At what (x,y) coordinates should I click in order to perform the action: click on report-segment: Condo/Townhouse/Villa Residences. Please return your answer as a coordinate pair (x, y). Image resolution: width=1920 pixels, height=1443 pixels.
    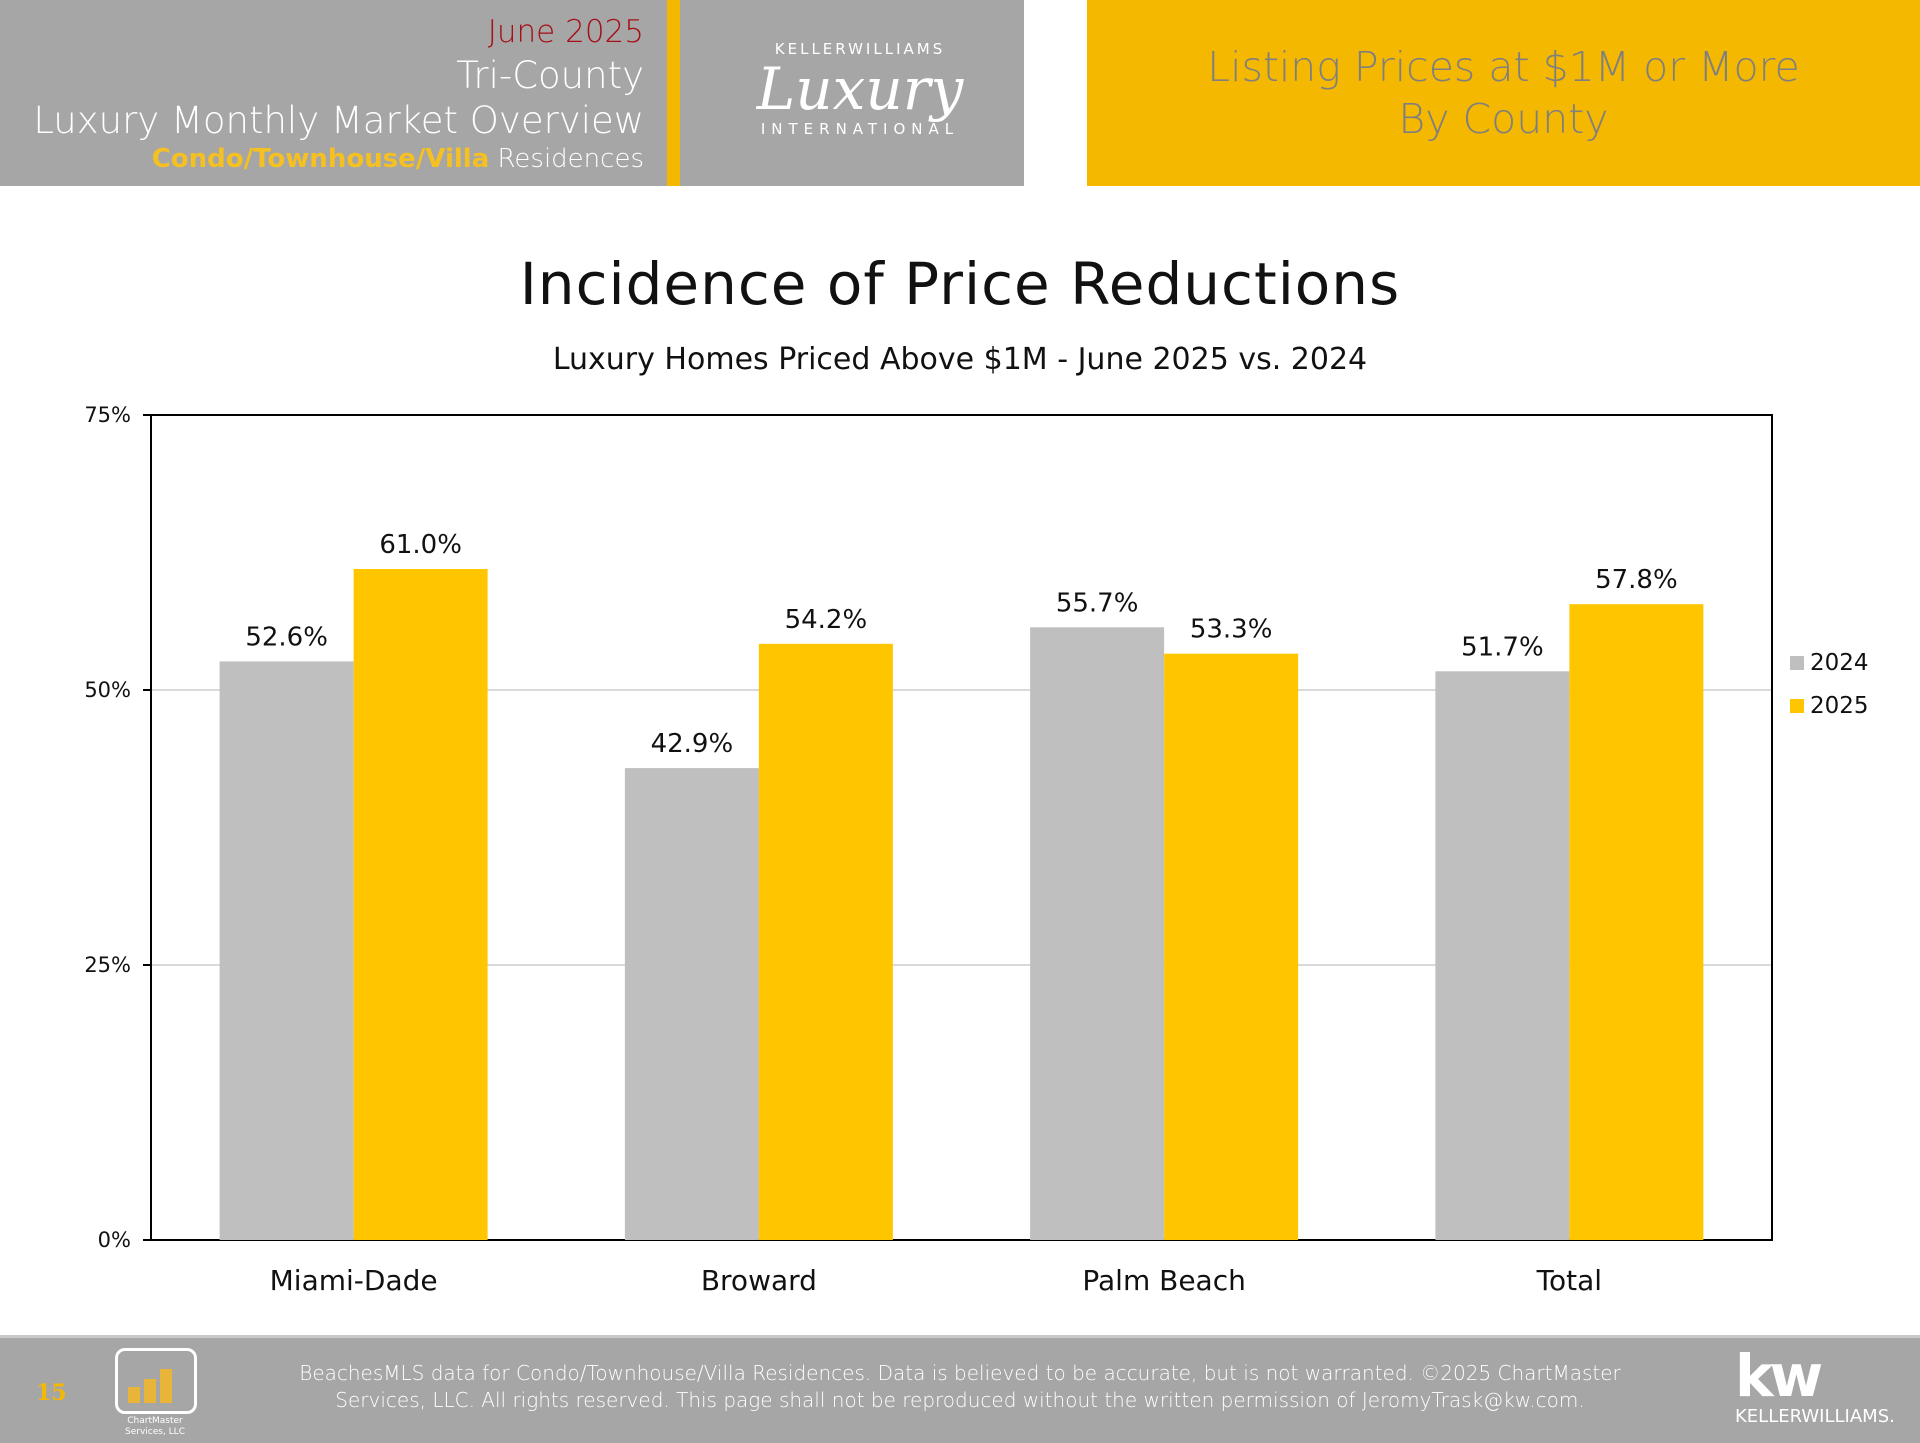
    Looking at the image, I should click on (398, 159).